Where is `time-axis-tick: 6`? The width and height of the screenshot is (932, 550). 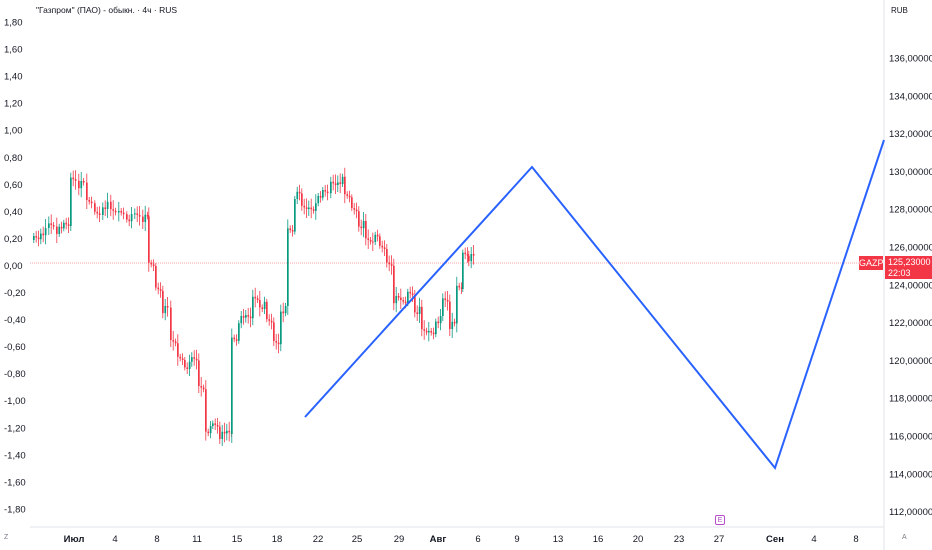
time-axis-tick: 6 is located at coordinates (477, 539).